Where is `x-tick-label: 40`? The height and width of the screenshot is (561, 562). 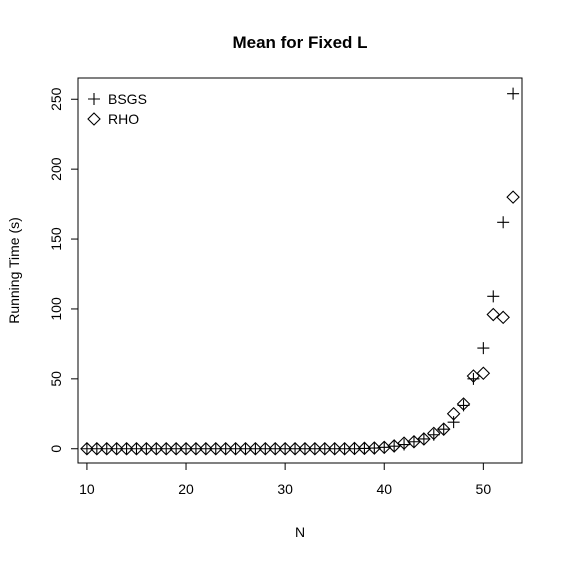
x-tick-label: 40 is located at coordinates (384, 489).